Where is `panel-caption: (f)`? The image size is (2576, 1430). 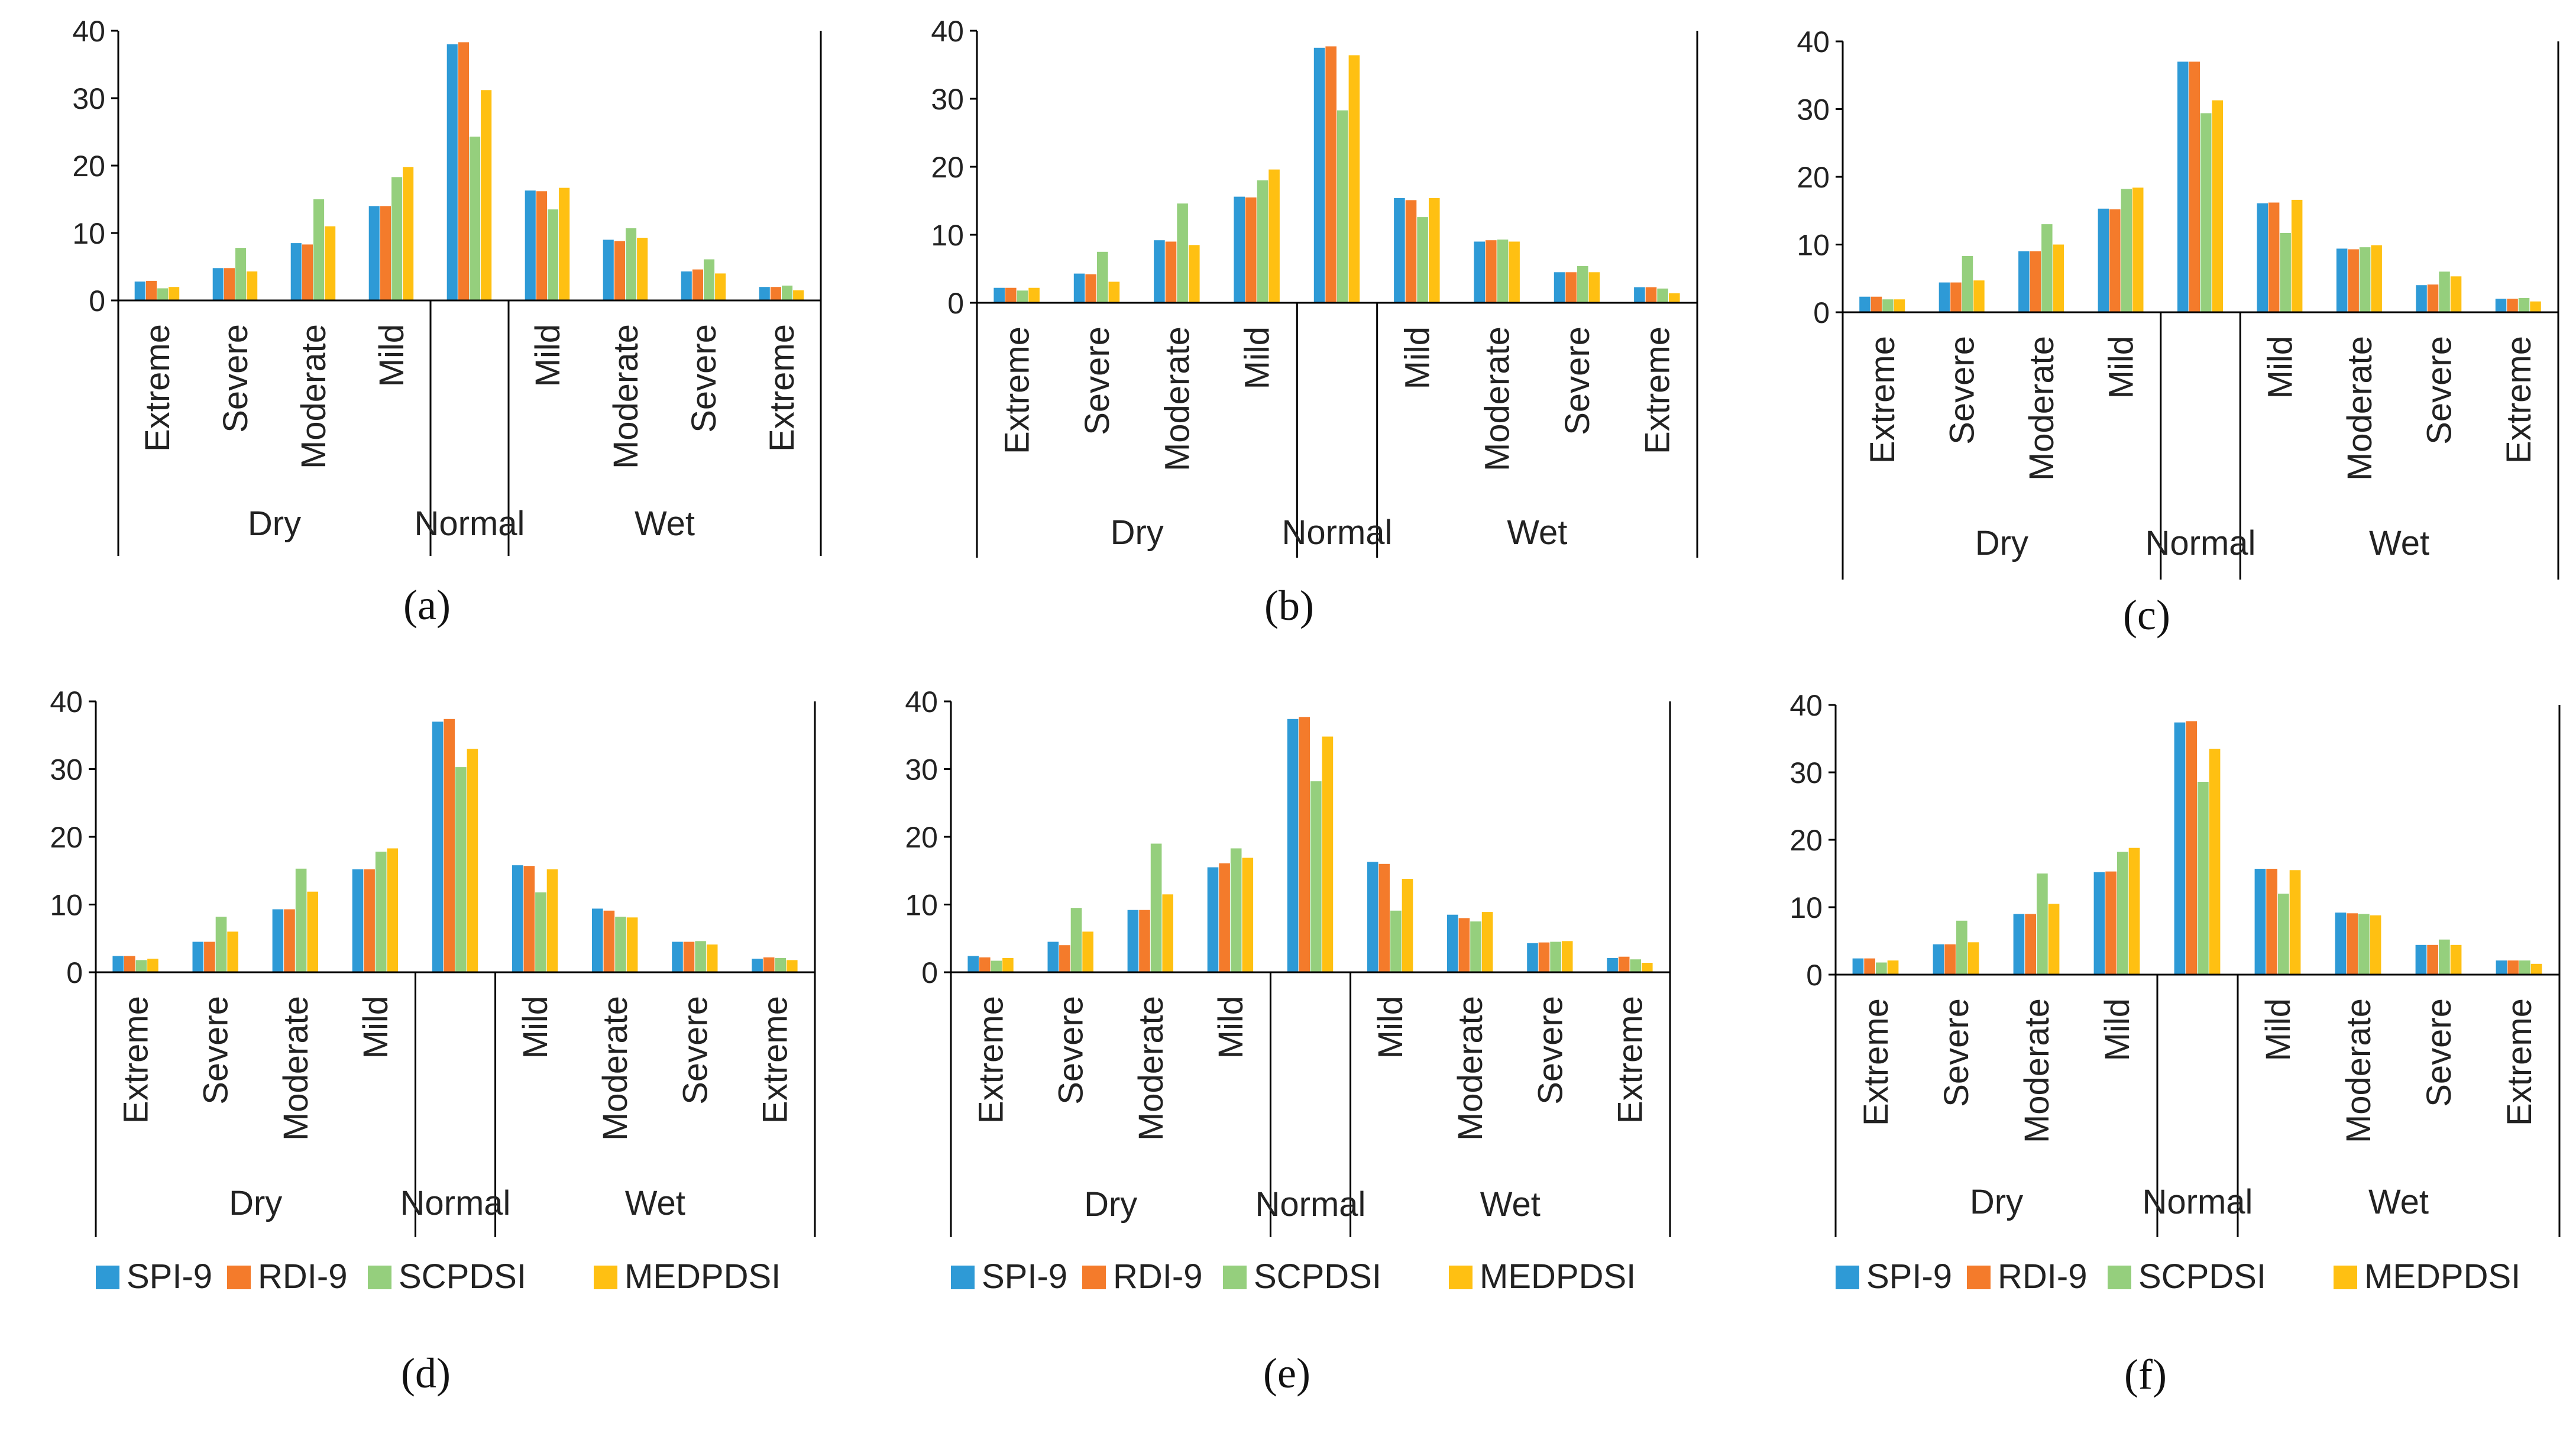 panel-caption: (f) is located at coordinates (2145, 1374).